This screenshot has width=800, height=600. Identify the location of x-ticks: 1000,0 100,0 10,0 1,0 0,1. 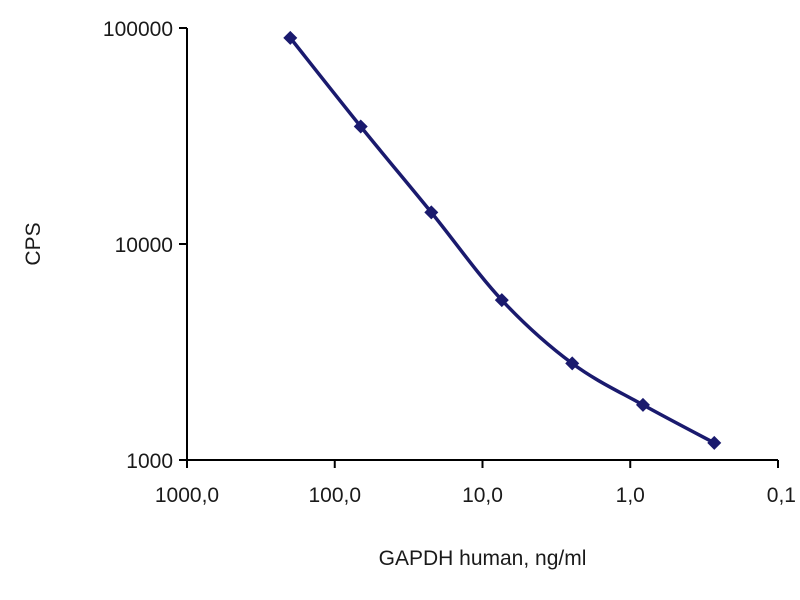
(475, 483).